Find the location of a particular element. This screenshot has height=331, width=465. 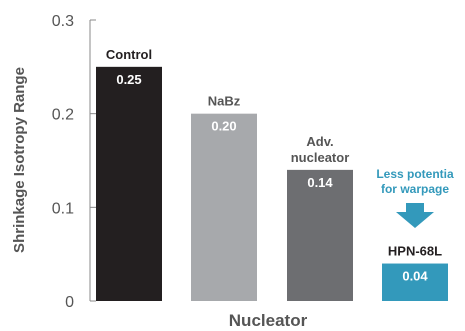

annotation-text: Less potentia for warpage is located at coordinates (415, 181).